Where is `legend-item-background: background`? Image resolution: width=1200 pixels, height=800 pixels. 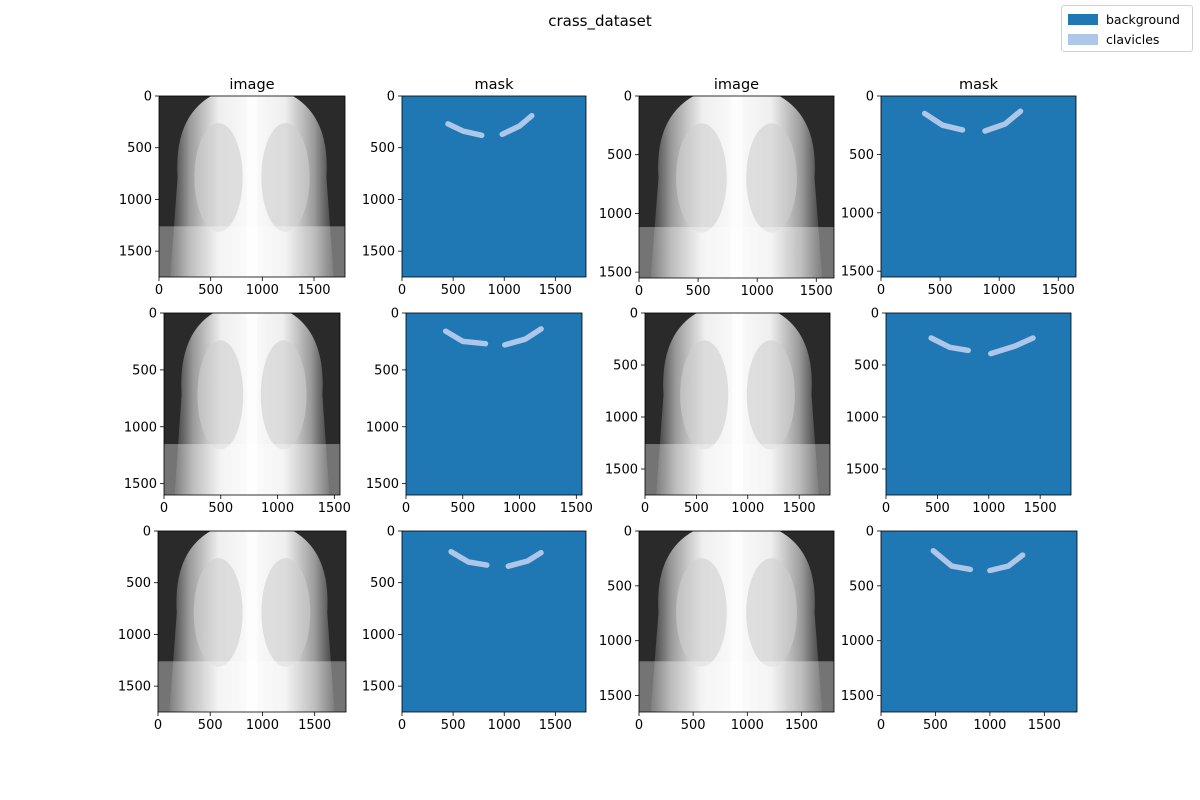 legend-item-background: background is located at coordinates (1124, 19).